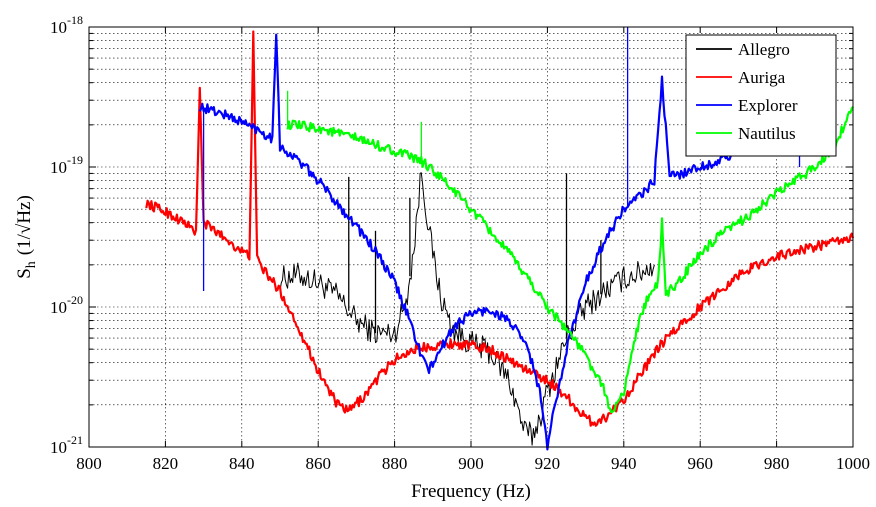 This screenshot has height=507, width=876. What do you see at coordinates (624, 463) in the screenshot?
I see `x-tick-label: 940` at bounding box center [624, 463].